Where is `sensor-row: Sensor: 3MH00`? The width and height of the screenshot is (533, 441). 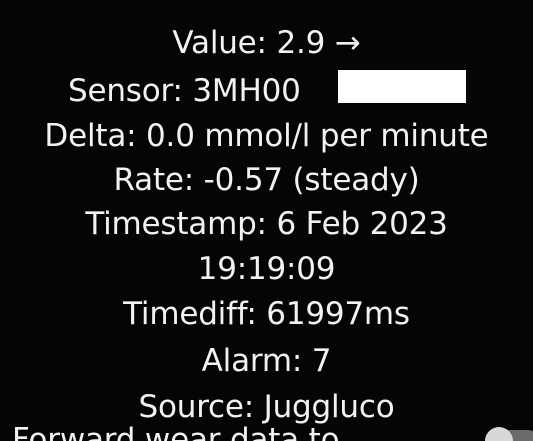
sensor-row: Sensor: 3MH00 is located at coordinates (266, 91).